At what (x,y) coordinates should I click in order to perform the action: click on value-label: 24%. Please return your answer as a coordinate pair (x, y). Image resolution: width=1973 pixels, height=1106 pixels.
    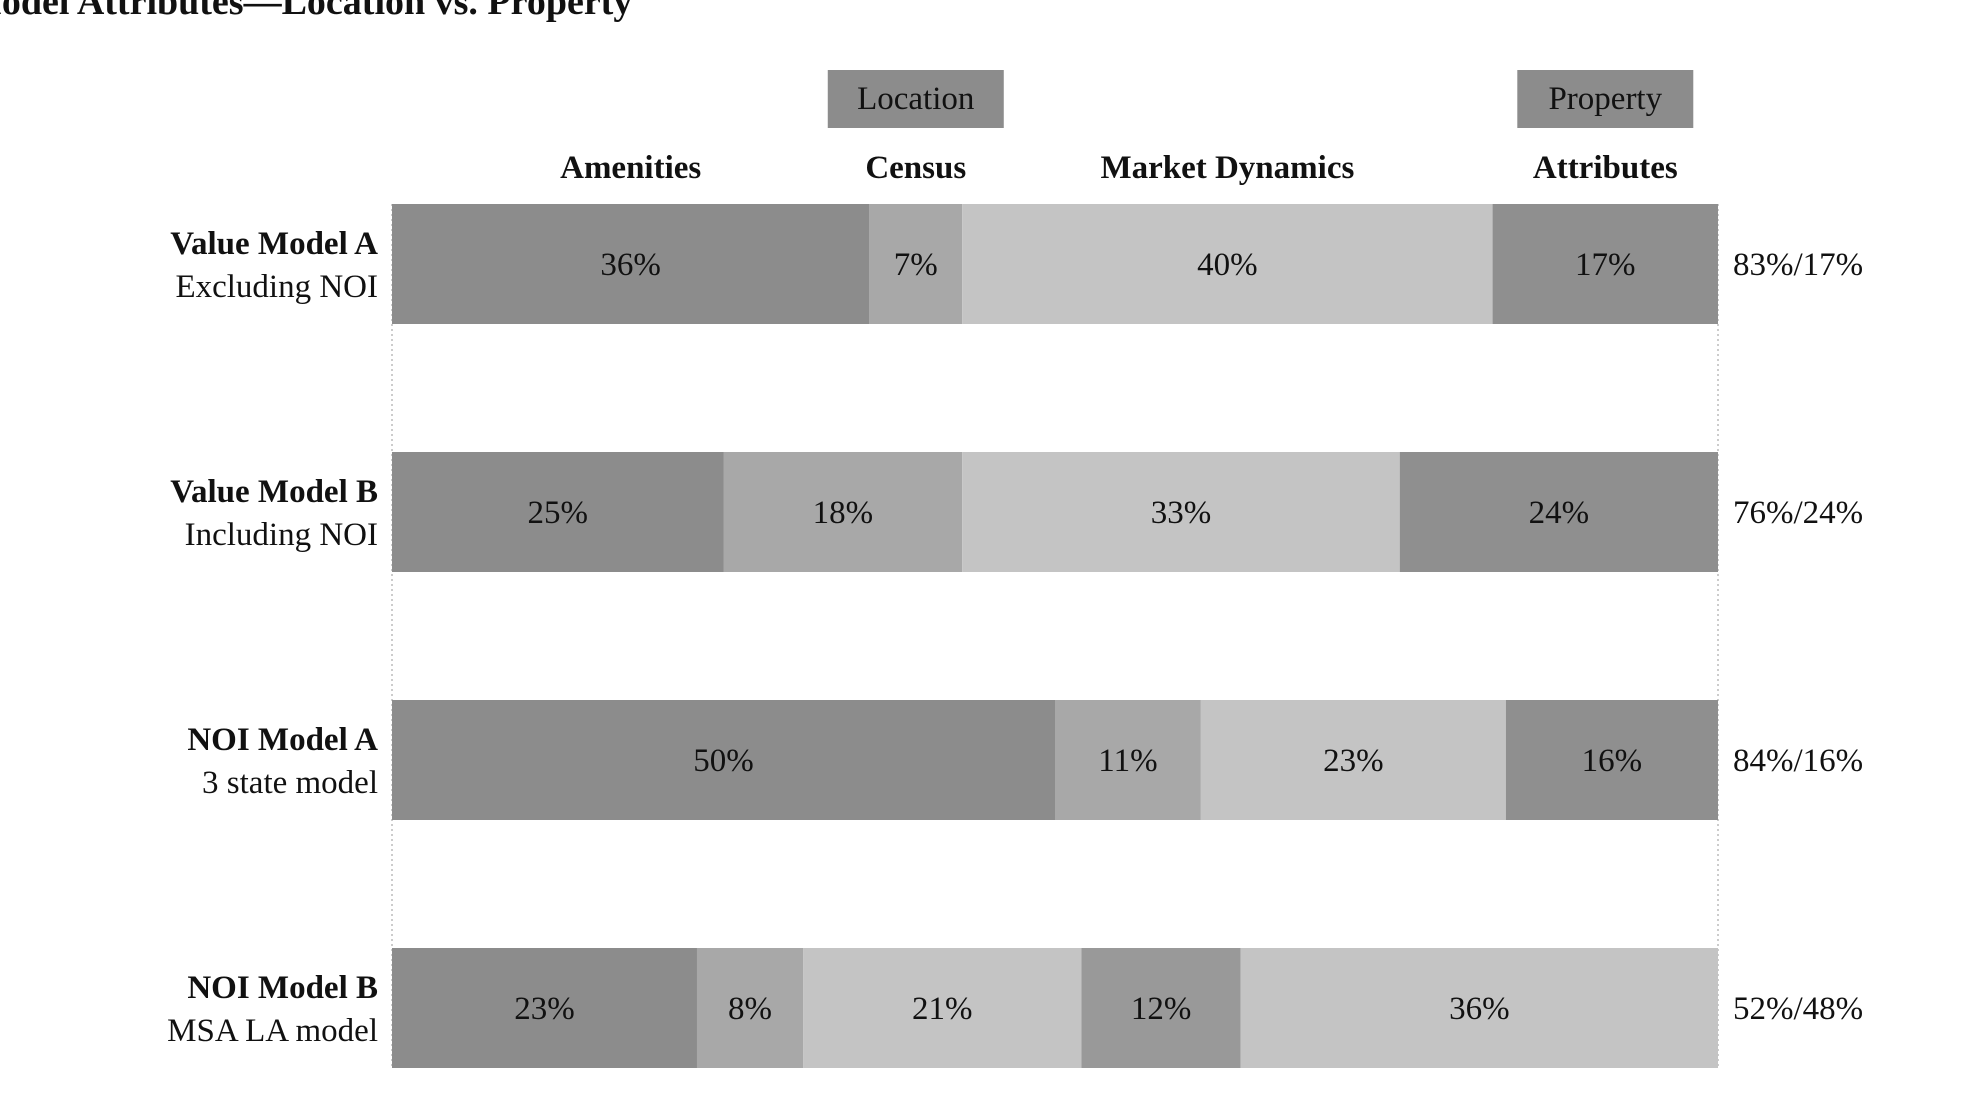
    Looking at the image, I should click on (1559, 513).